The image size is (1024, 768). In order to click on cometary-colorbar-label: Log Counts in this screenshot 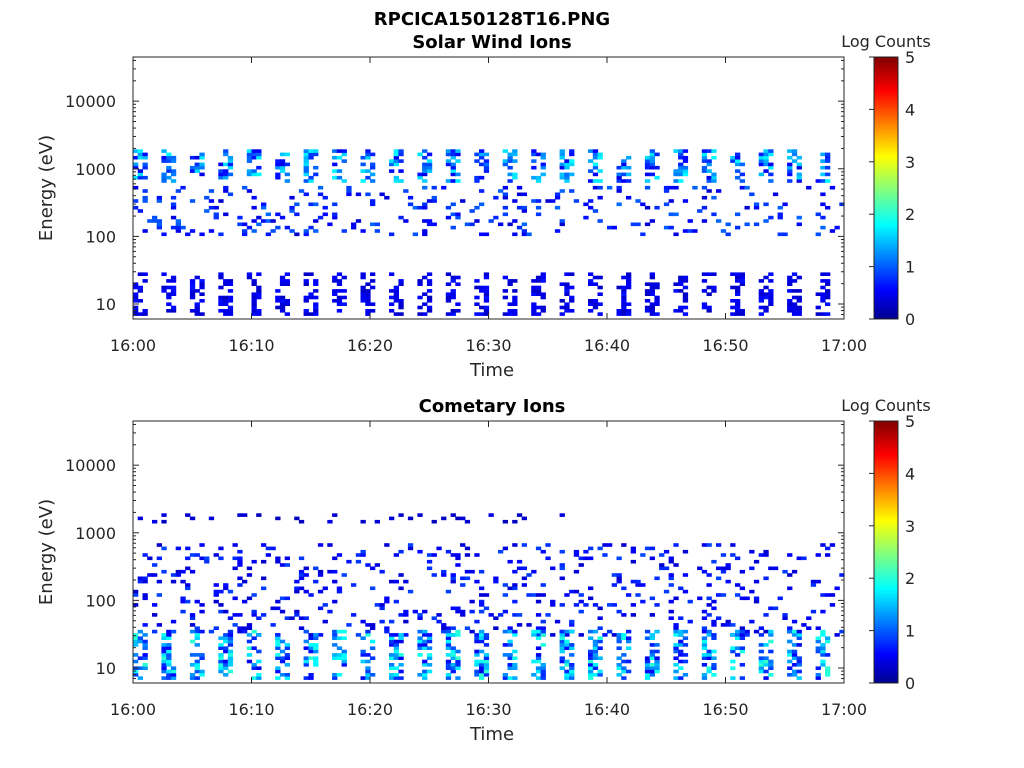, I will do `click(886, 405)`.